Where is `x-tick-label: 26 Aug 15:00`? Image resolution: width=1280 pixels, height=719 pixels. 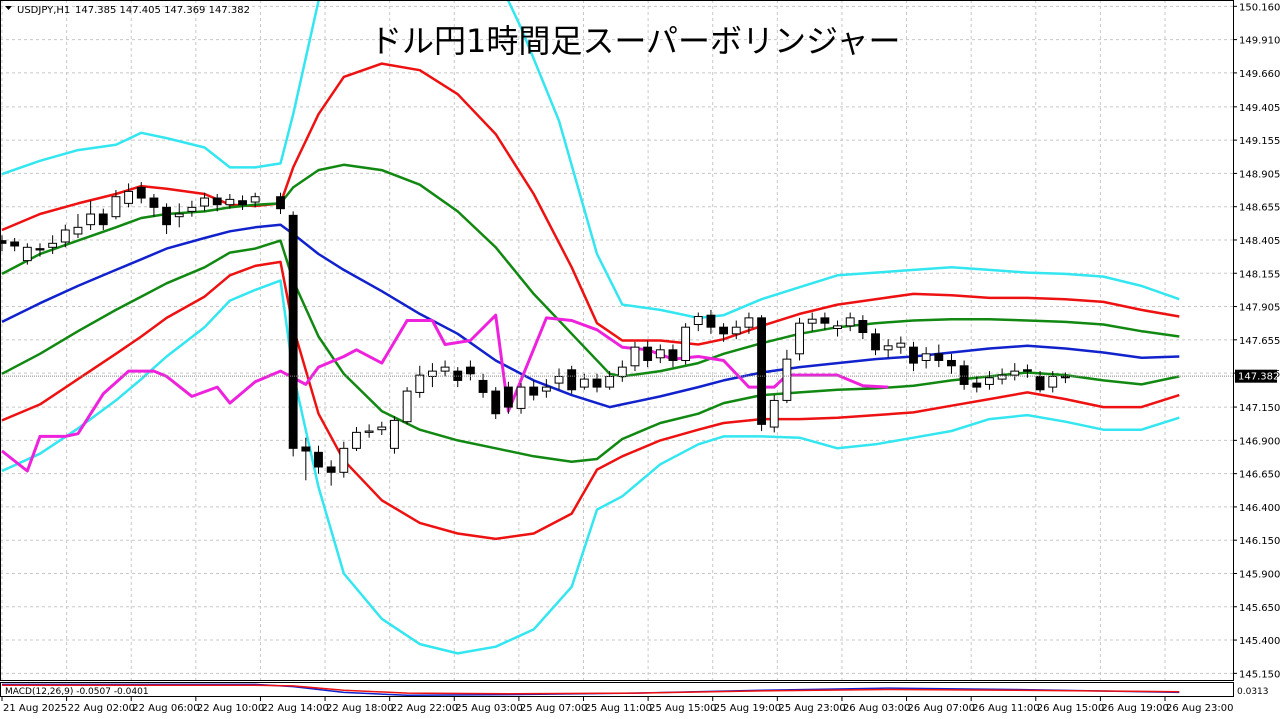
x-tick-label: 26 Aug 15:00 is located at coordinates (1070, 708).